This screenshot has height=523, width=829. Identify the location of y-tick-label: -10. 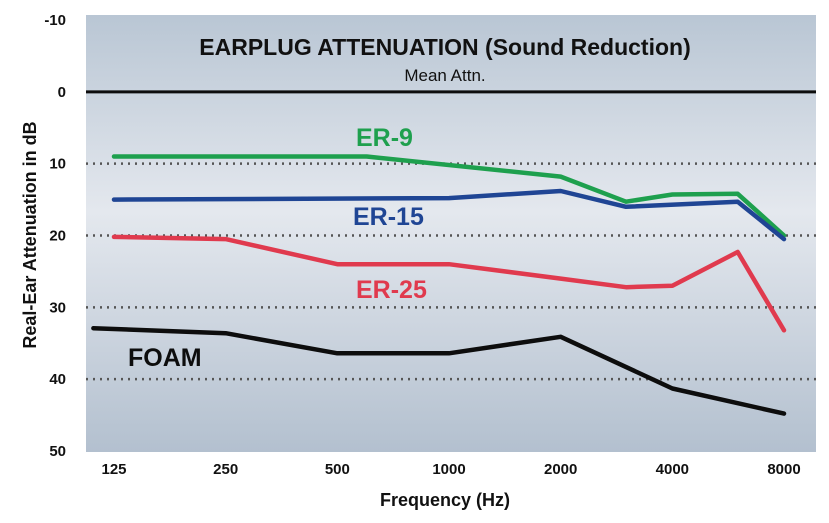
(55, 20).